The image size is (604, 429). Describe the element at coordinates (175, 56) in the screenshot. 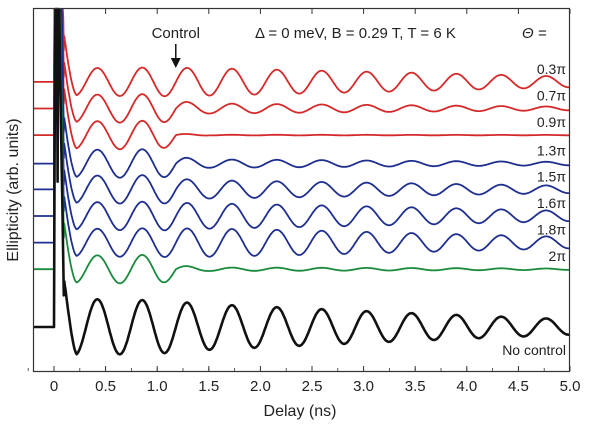

I see `control-arrow` at that location.